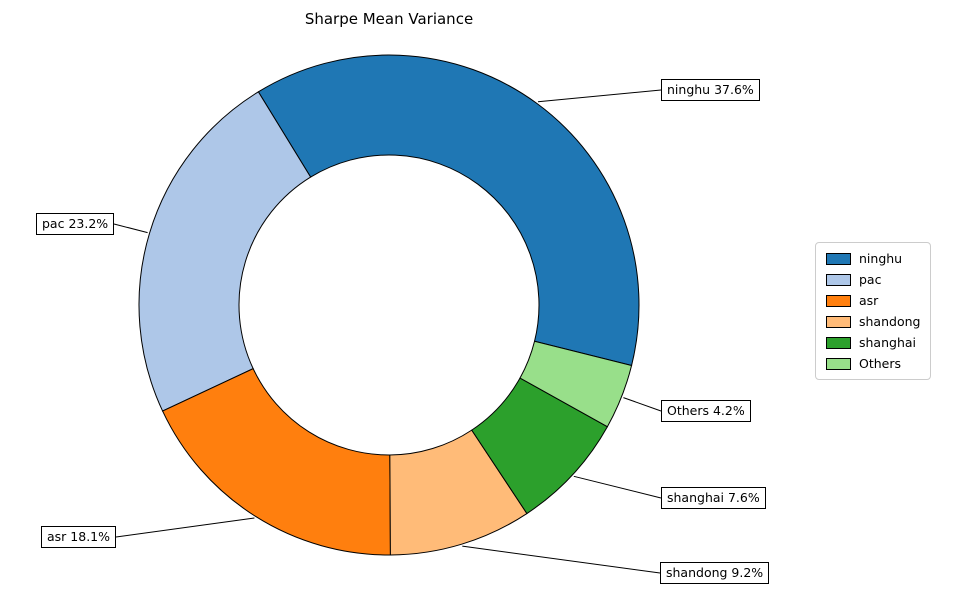 The height and width of the screenshot is (595, 963). What do you see at coordinates (713, 498) in the screenshot?
I see `pie-callout-shanghai: shanghai 7.6%` at bounding box center [713, 498].